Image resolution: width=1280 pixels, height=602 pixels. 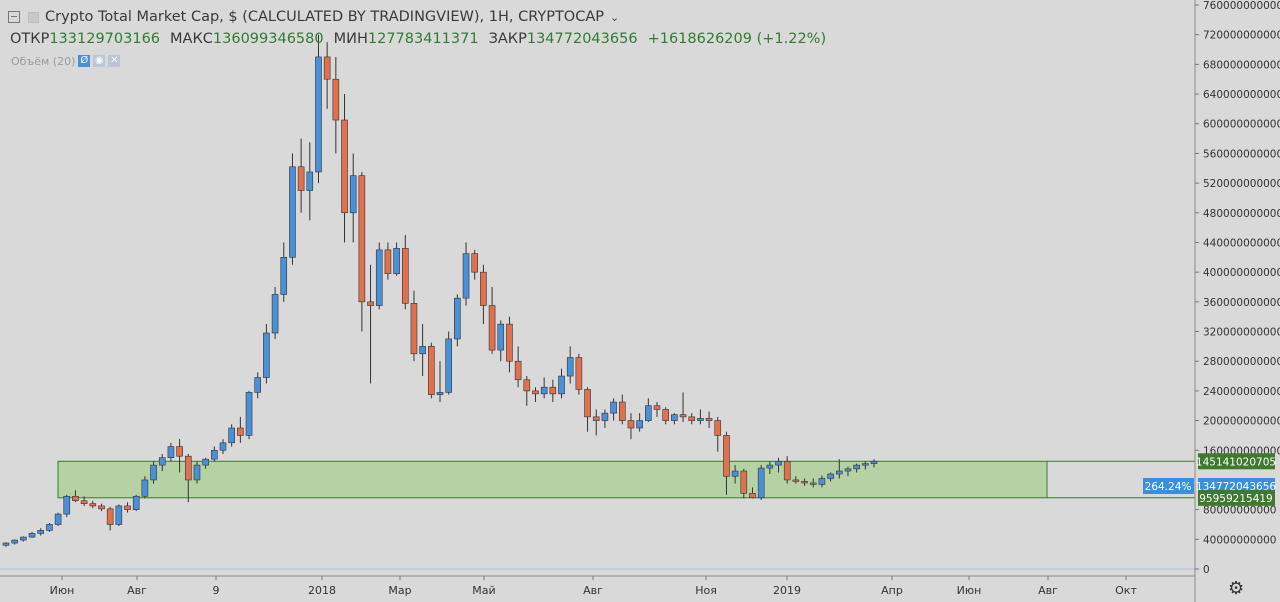 What do you see at coordinates (615, 17) in the screenshot?
I see `chevron-down-icon: ⌄` at bounding box center [615, 17].